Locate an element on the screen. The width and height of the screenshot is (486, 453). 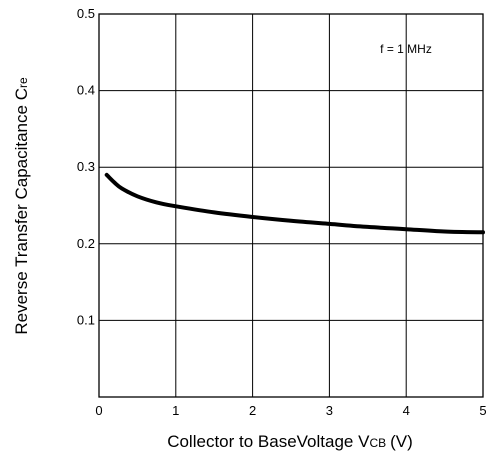
y-axis-title: Reverse Transfer Capacitance Cre is located at coordinates (21, 206).